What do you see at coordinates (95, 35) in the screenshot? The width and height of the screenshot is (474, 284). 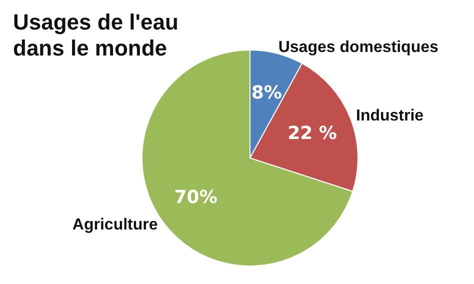 I see `chart-title: Usages de l'eau dans le monde` at bounding box center [95, 35].